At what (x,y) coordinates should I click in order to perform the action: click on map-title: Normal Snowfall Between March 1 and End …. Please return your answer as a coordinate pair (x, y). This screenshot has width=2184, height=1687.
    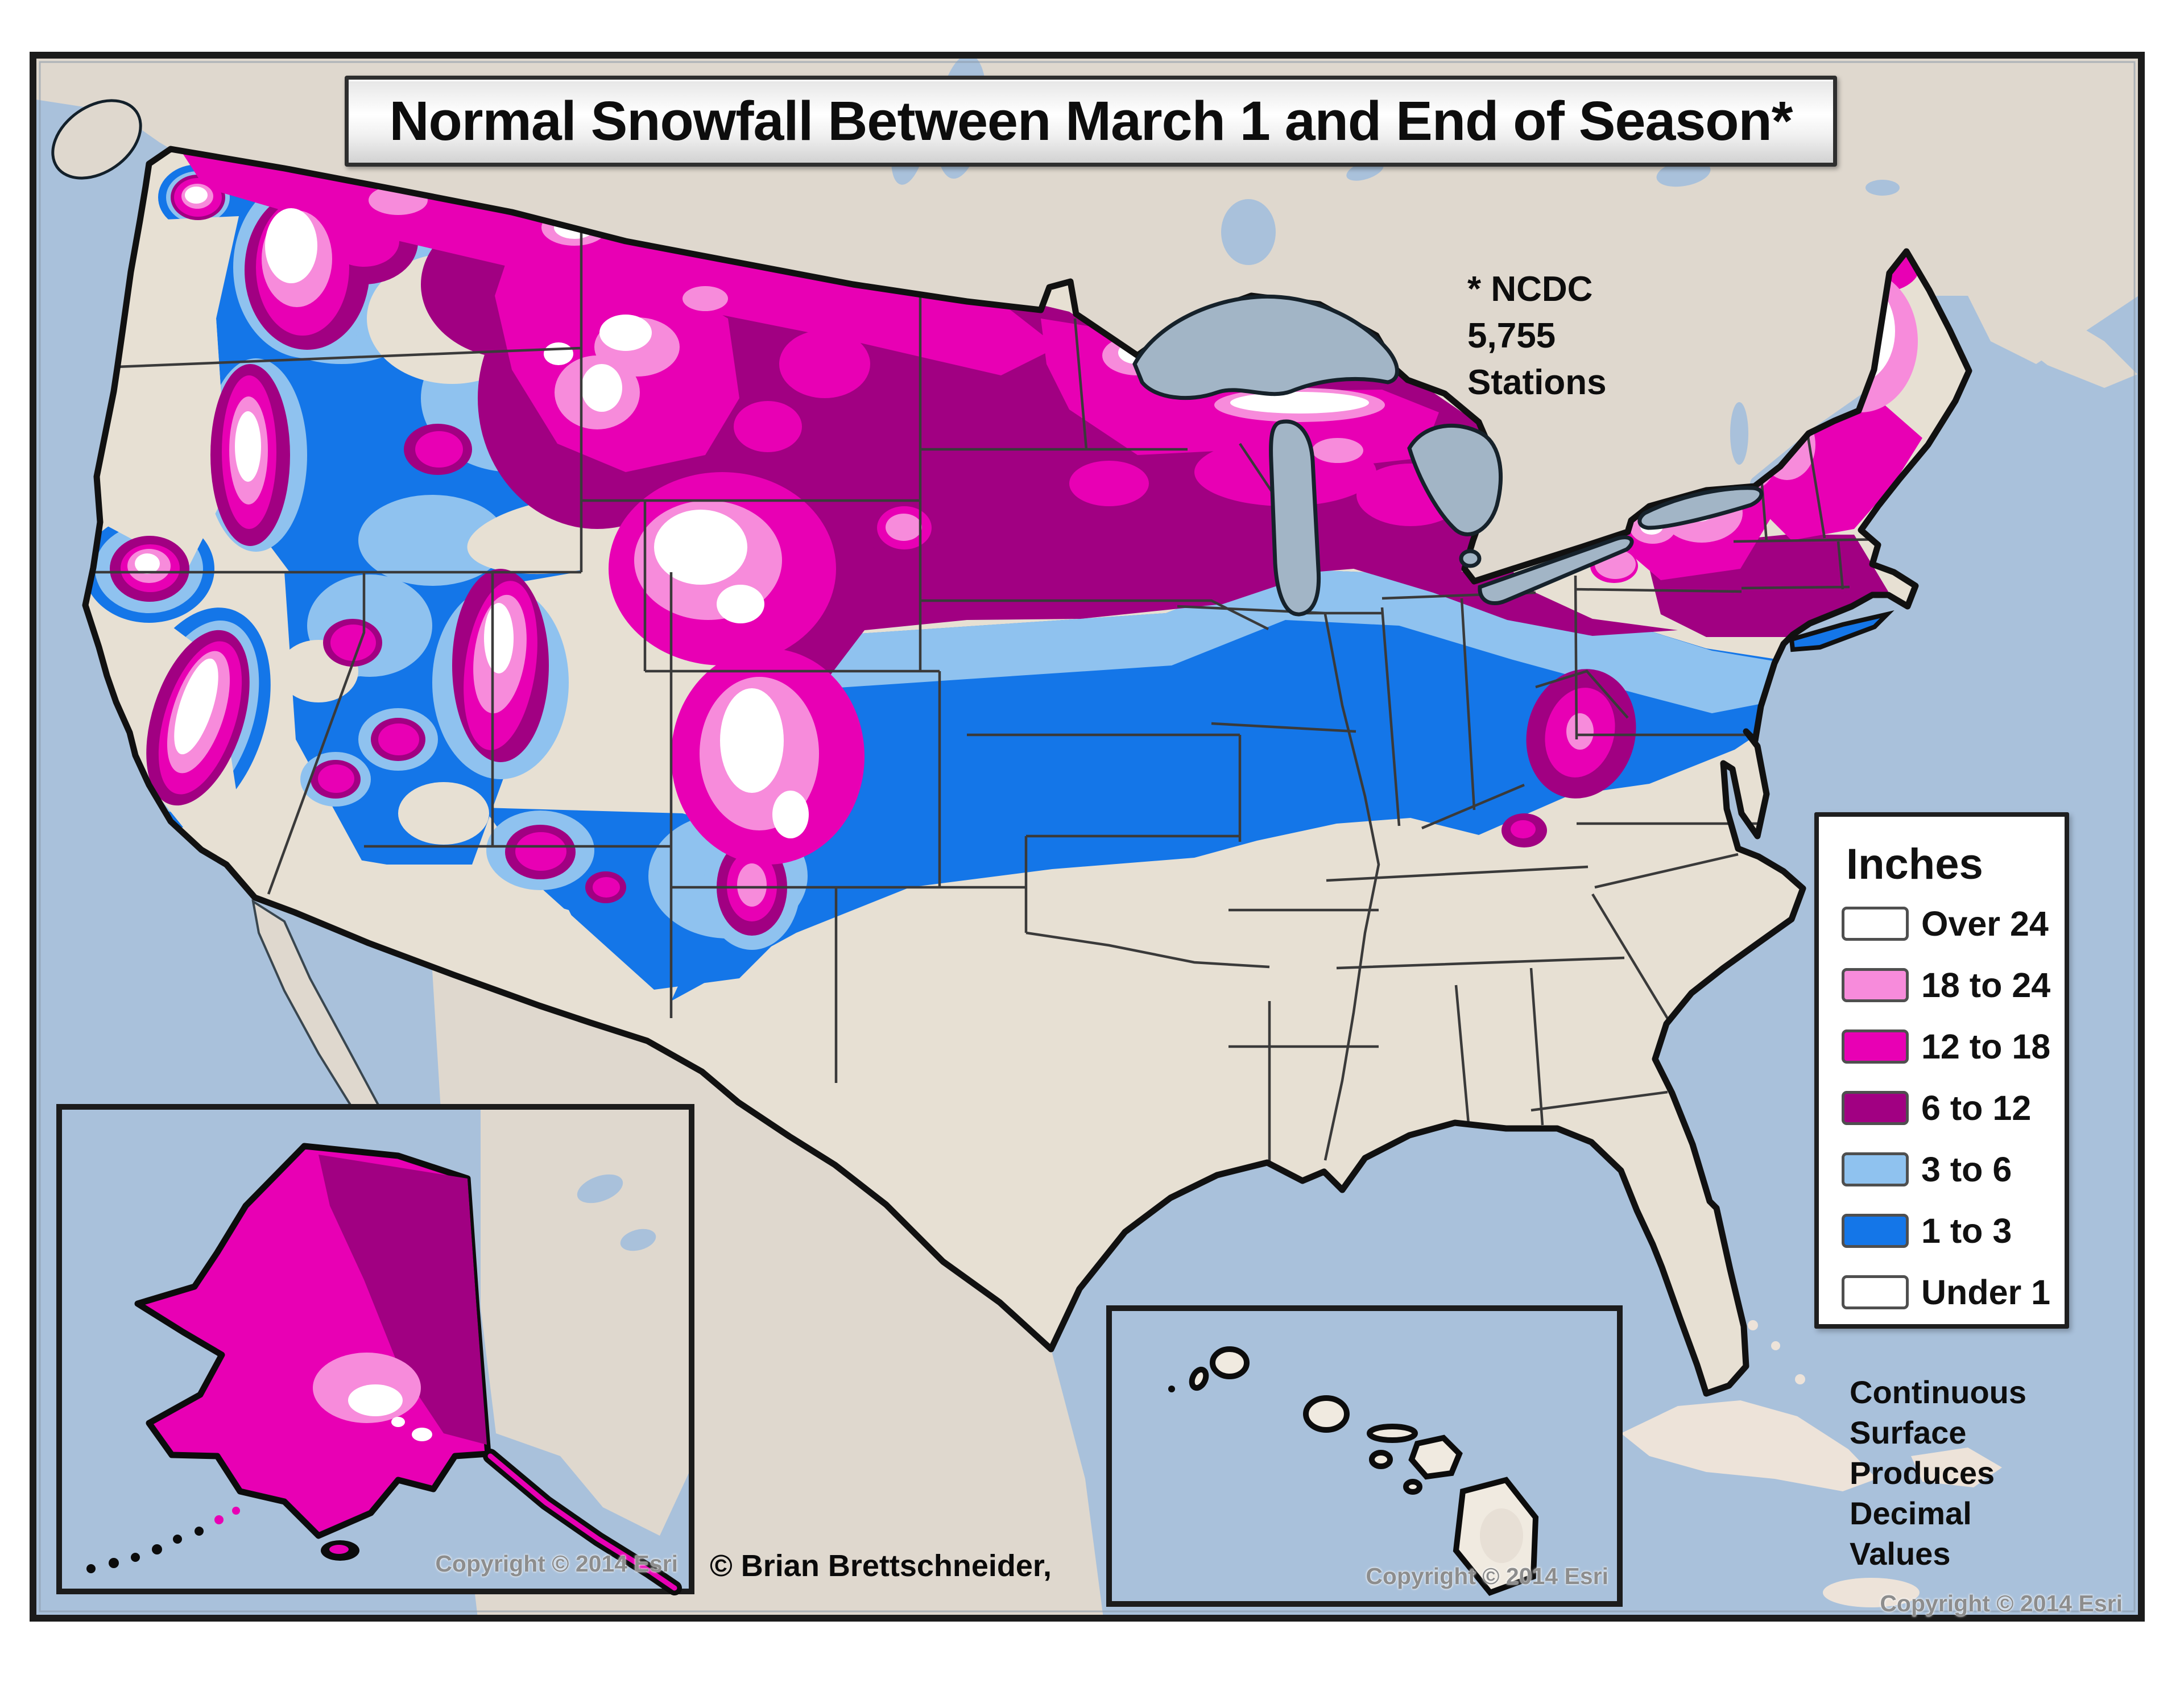
    Looking at the image, I should click on (1091, 121).